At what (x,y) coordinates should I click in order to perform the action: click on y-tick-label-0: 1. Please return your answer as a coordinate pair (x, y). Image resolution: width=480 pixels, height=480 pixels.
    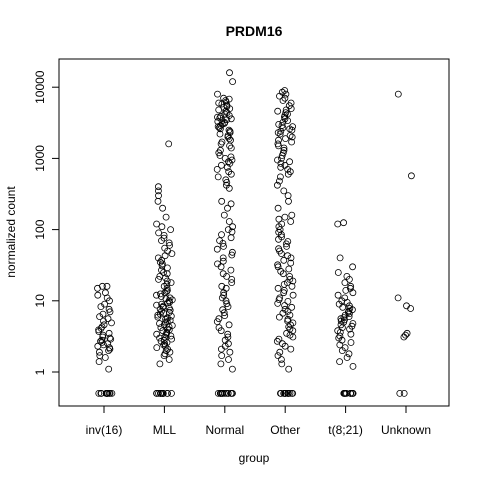
    Looking at the image, I should click on (40, 371).